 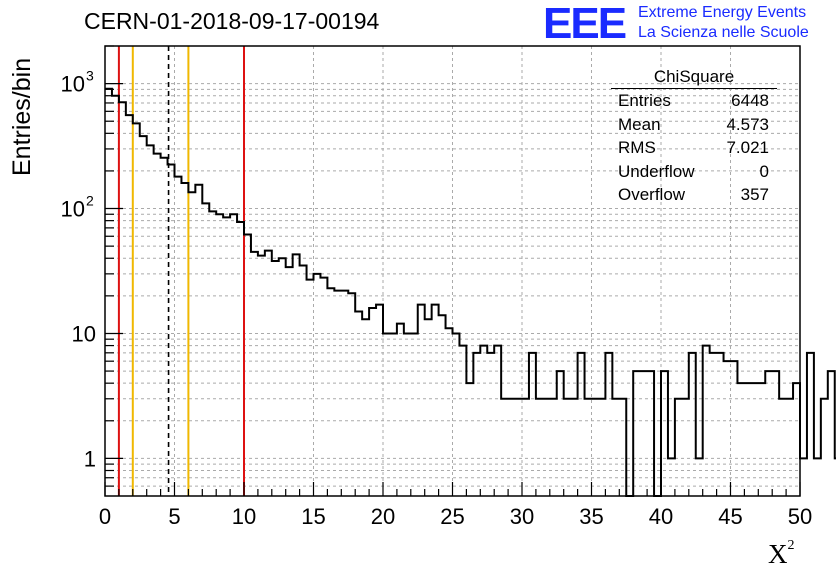 What do you see at coordinates (637, 147) in the screenshot?
I see `stats-label: RMS` at bounding box center [637, 147].